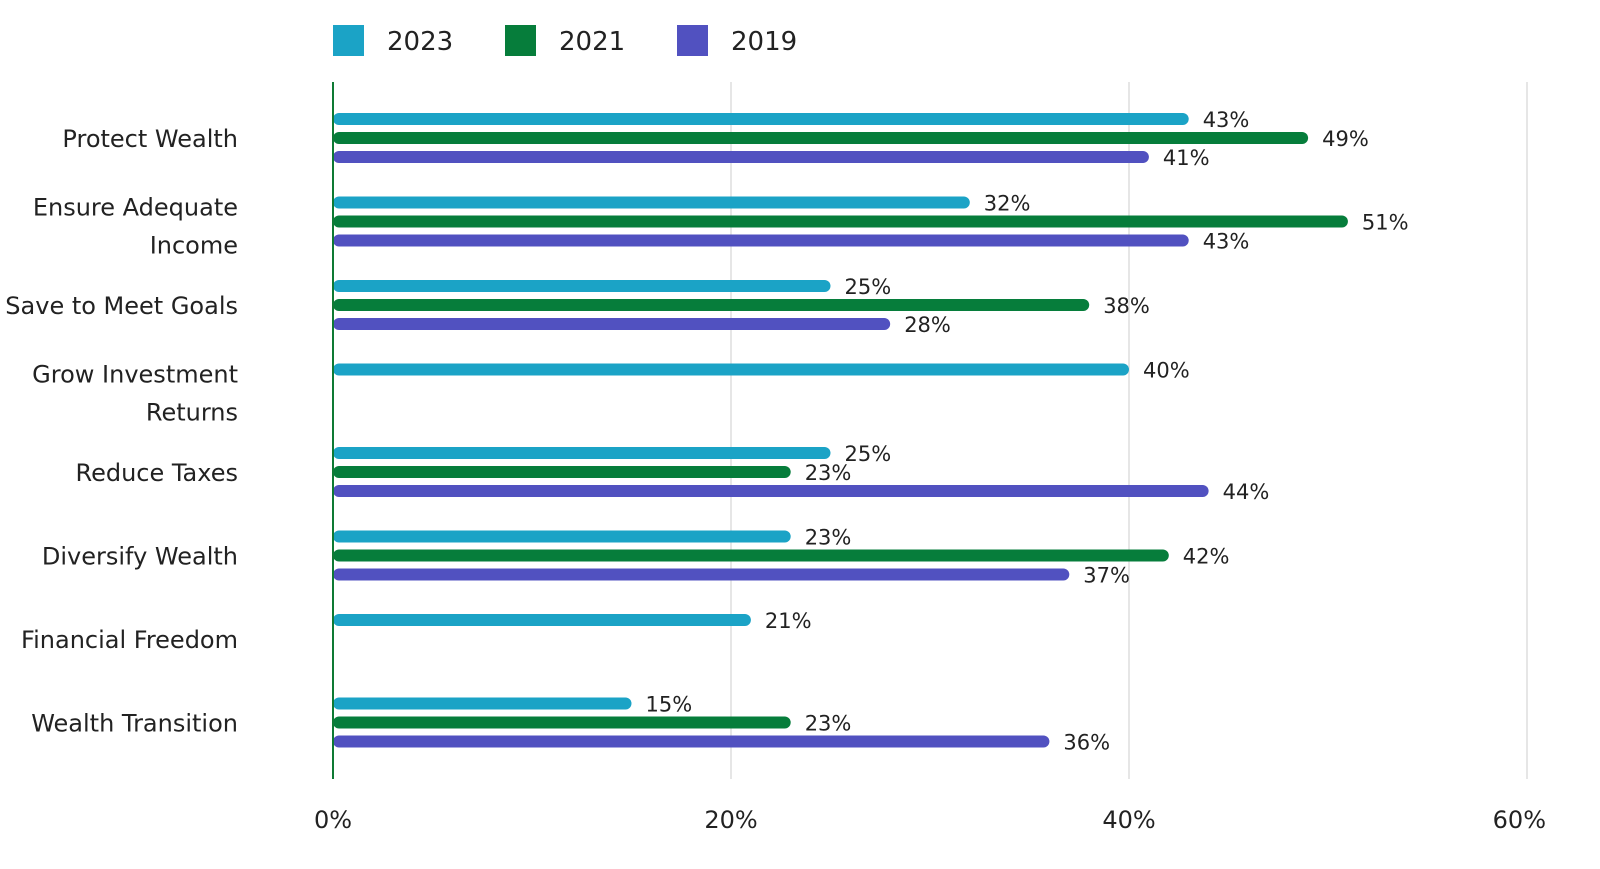 The height and width of the screenshot is (869, 1600). What do you see at coordinates (1086, 743) in the screenshot?
I see `data-label: 36%` at bounding box center [1086, 743].